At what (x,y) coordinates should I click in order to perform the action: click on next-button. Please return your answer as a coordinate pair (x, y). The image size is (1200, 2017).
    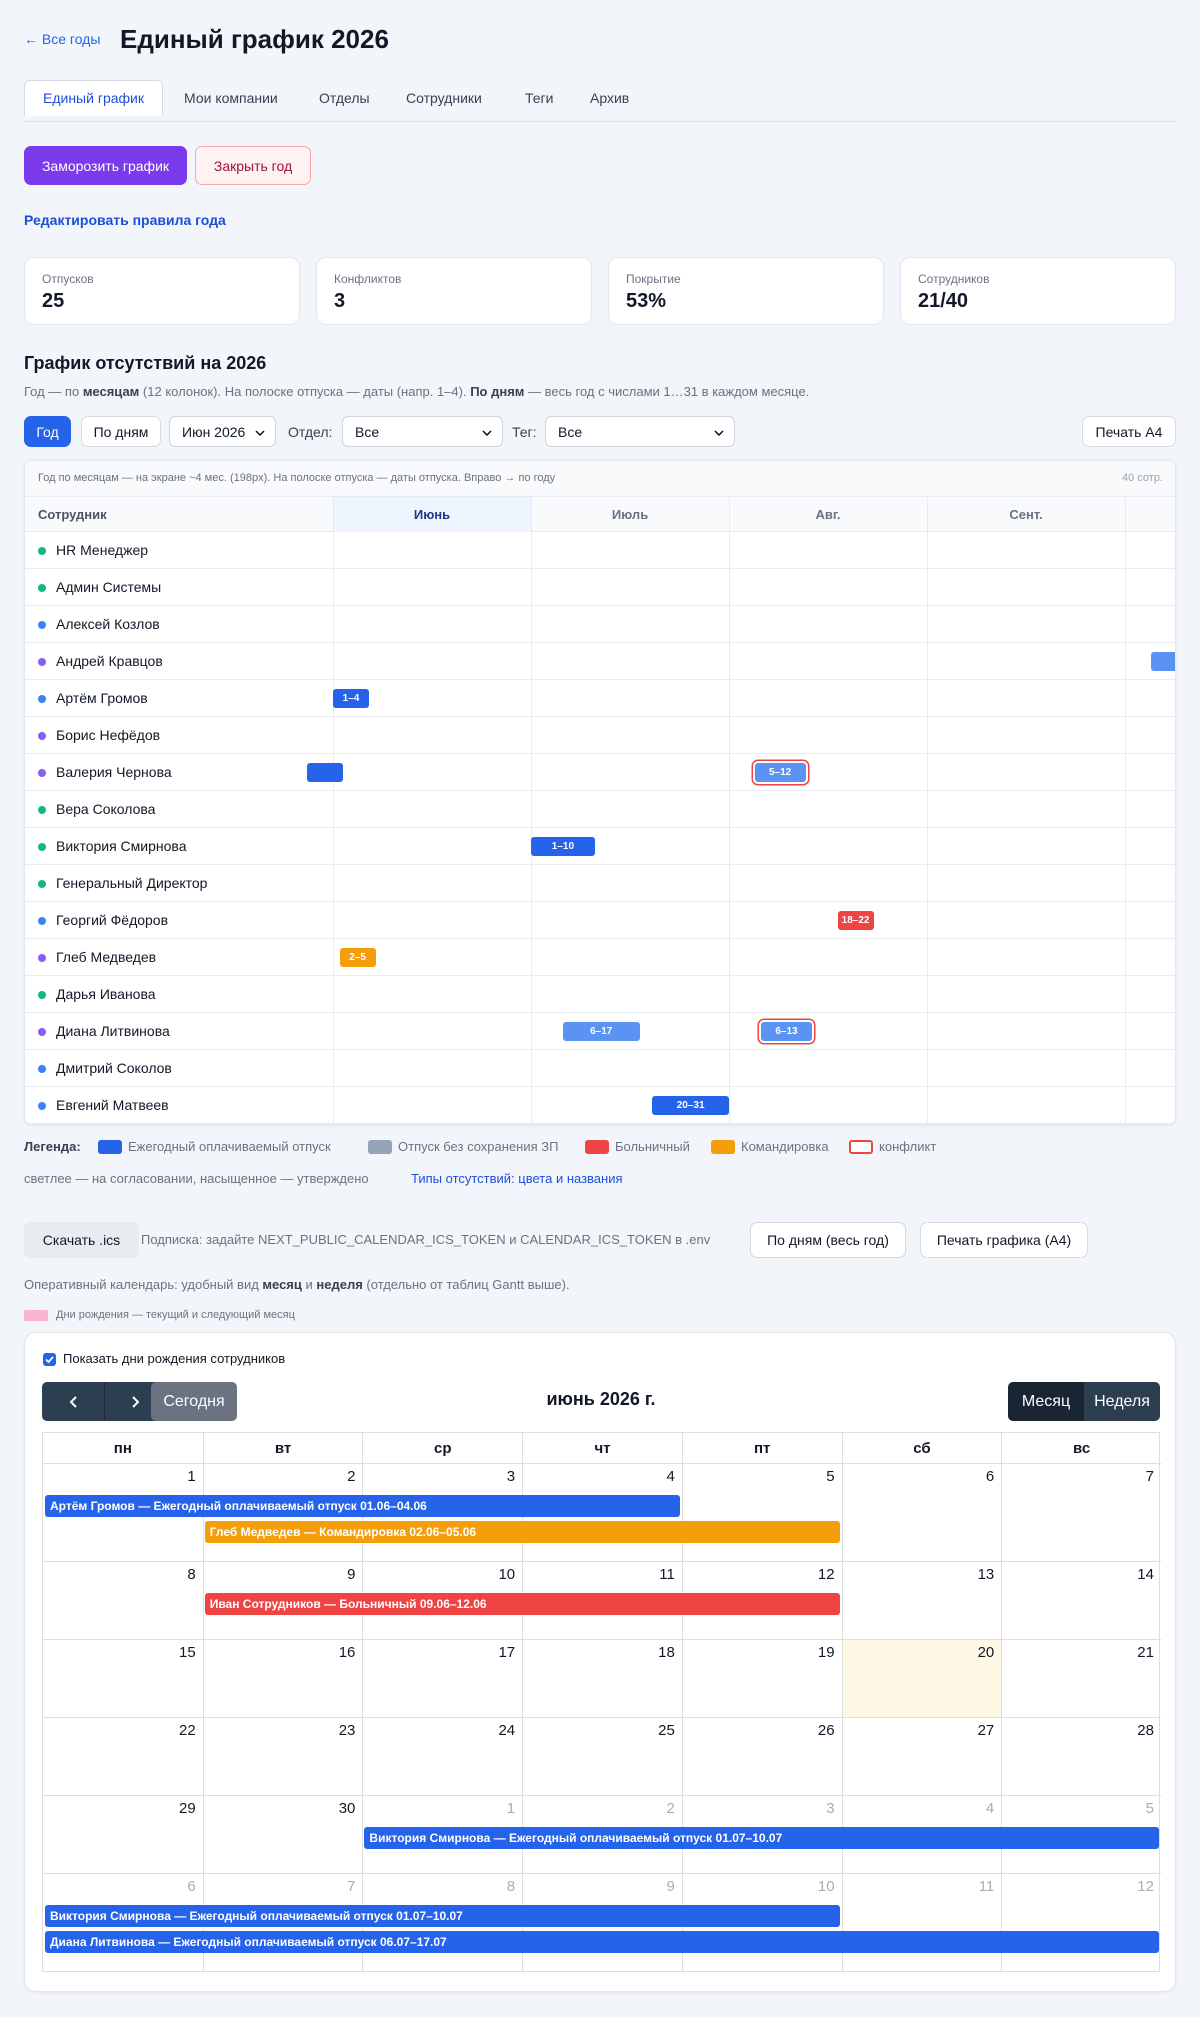
    Looking at the image, I should click on (135, 1401).